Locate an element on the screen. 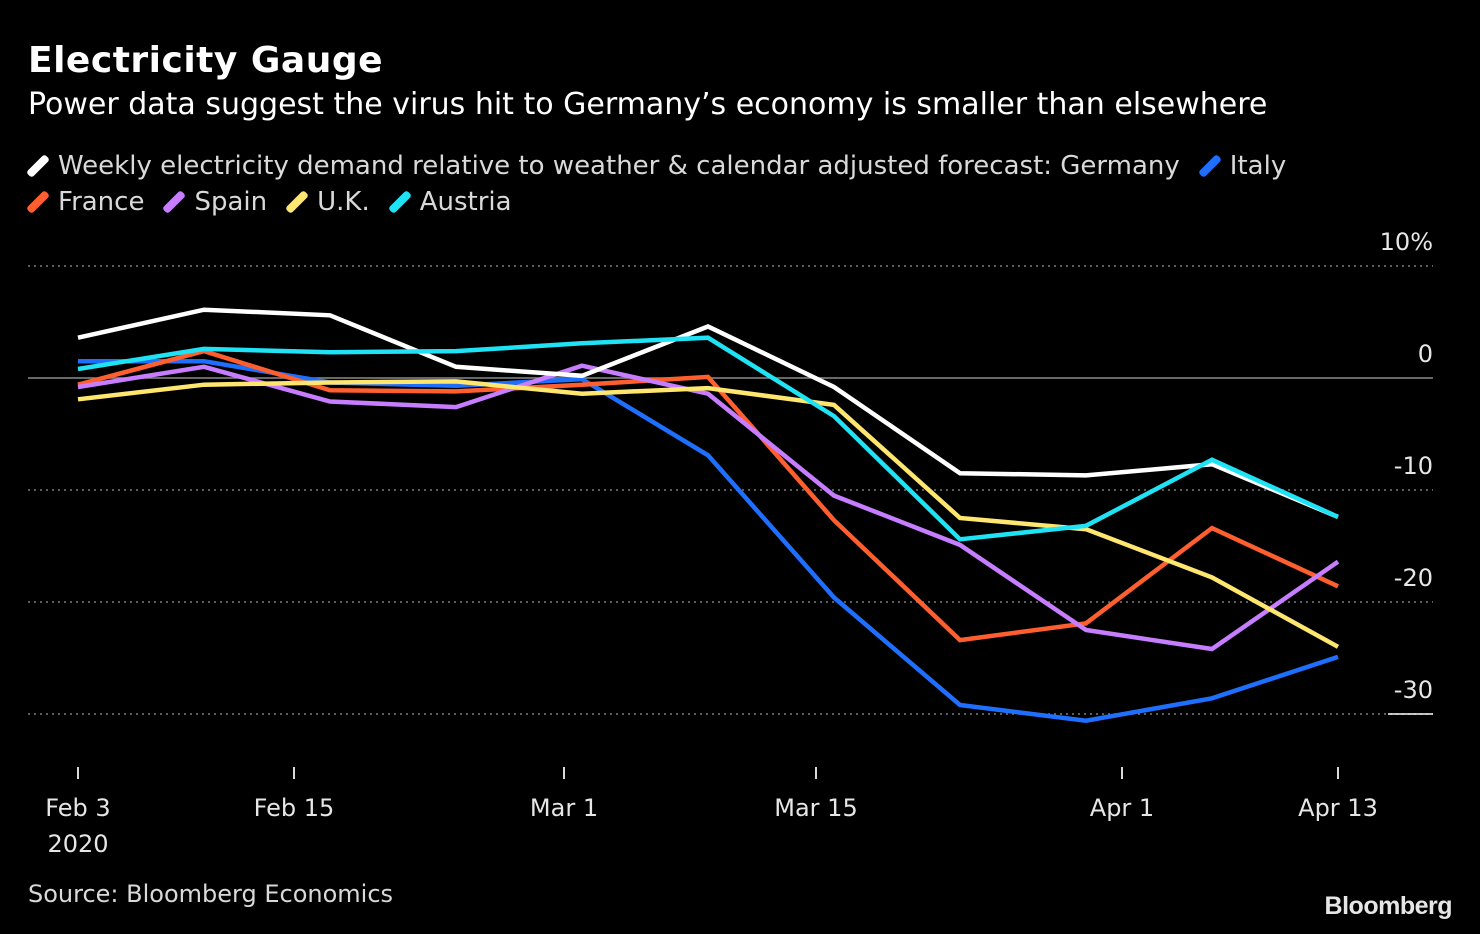 This screenshot has height=934, width=1480. x-tick-label: Apr 1 is located at coordinates (1122, 808).